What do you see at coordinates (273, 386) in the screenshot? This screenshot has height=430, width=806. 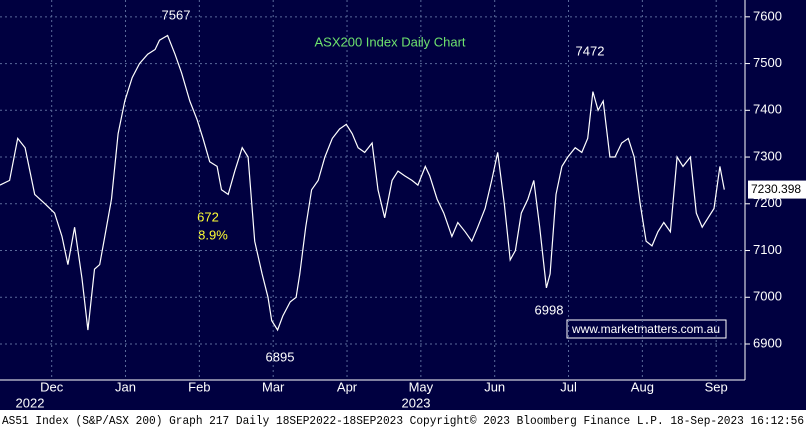 I see `x-tick-label: Mar` at bounding box center [273, 386].